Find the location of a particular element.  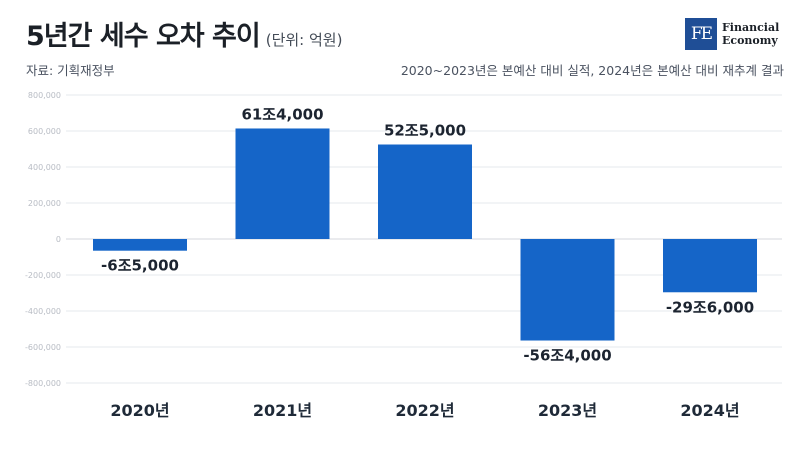

data-label: 52조5,000 is located at coordinates (425, 131).